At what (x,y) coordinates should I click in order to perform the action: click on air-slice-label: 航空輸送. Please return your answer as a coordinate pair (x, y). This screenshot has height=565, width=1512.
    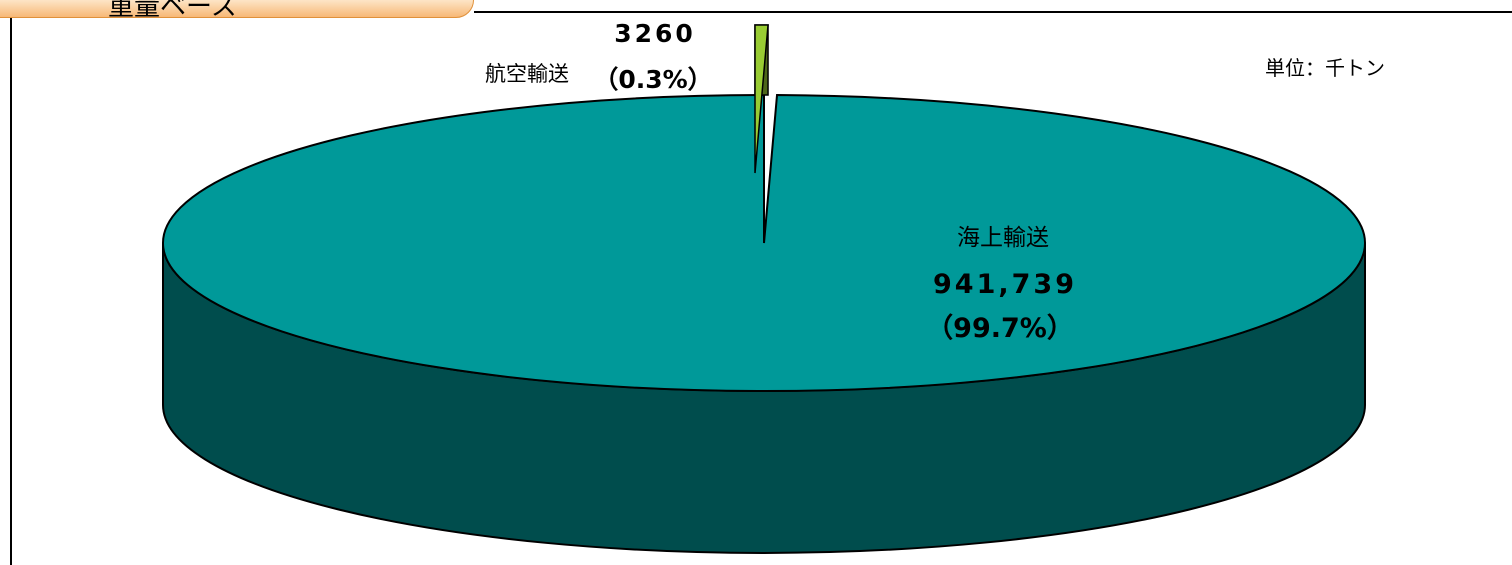
    Looking at the image, I should click on (527, 74).